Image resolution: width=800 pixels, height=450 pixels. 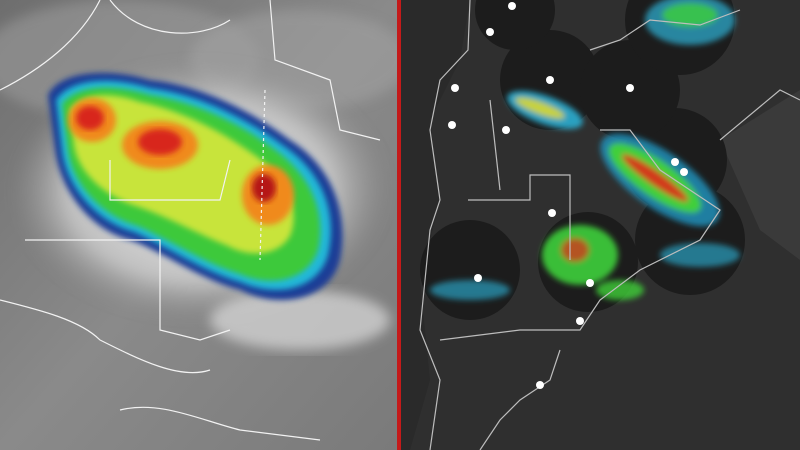 What do you see at coordinates (300, 320) in the screenshot?
I see `cloud-band` at bounding box center [300, 320].